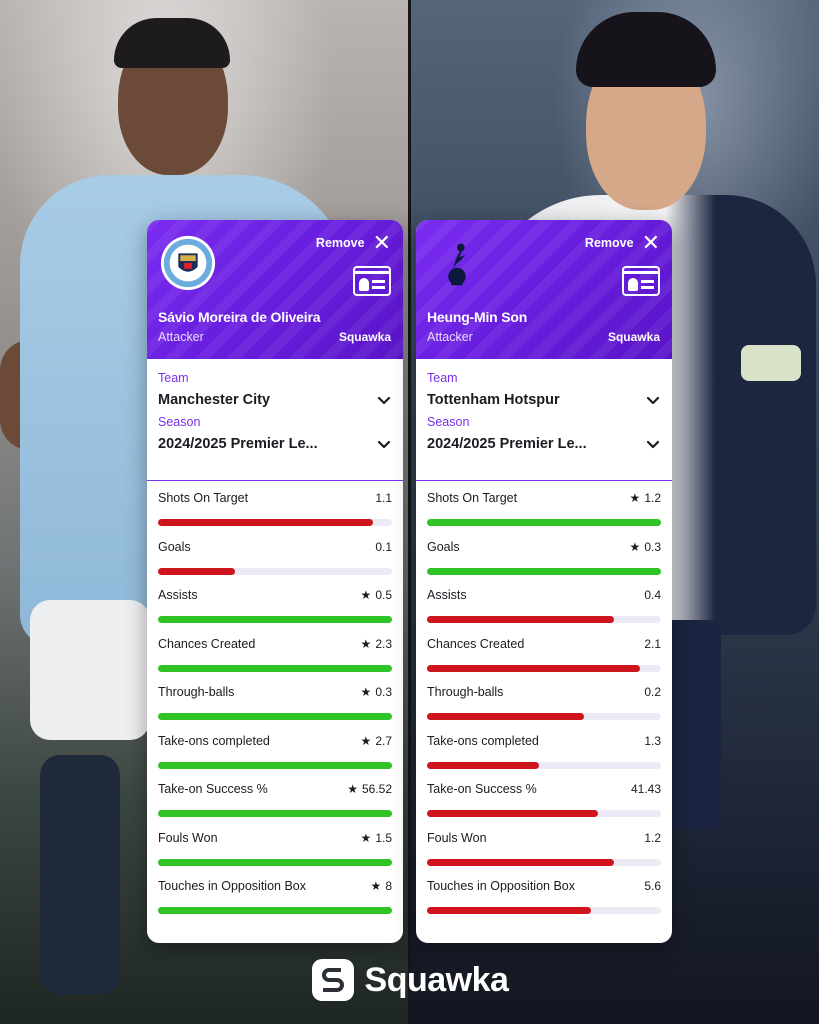 This screenshot has height=1024, width=819. What do you see at coordinates (239, 317) in the screenshot?
I see `player-name: Sávio Moreira de Oliveira` at bounding box center [239, 317].